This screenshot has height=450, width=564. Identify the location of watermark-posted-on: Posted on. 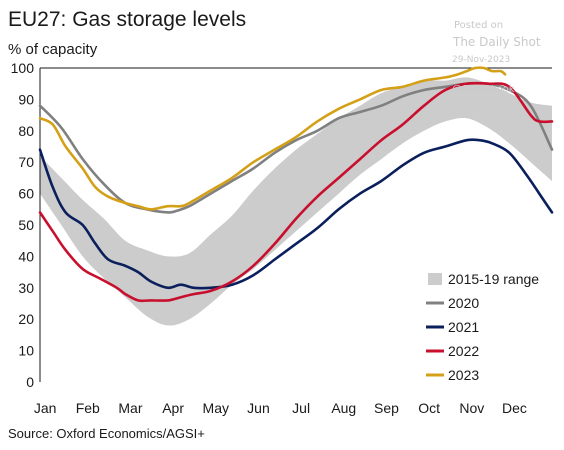
(479, 25).